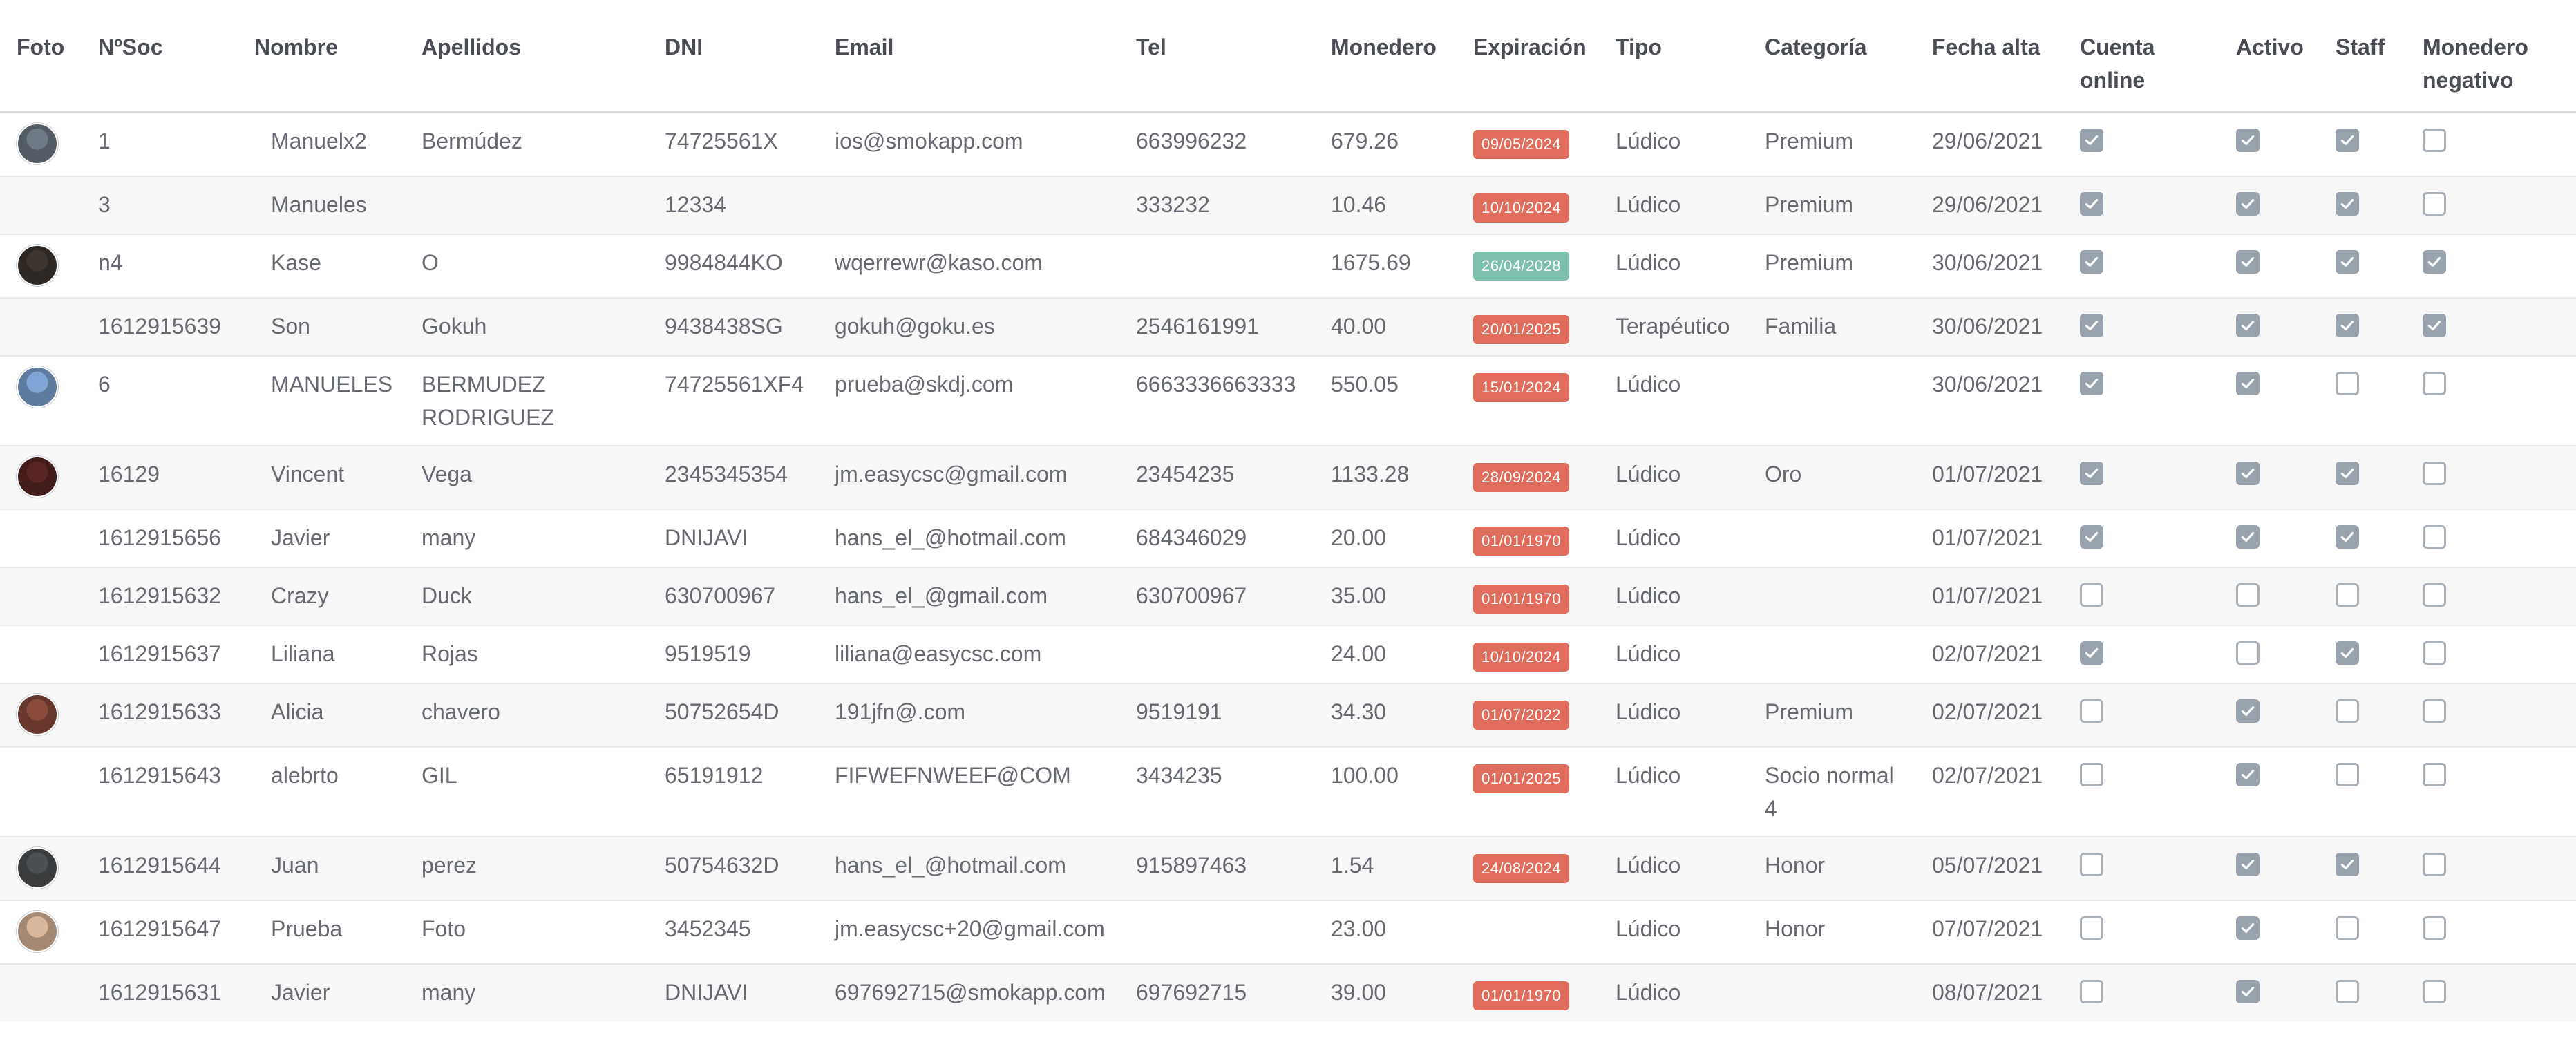 The image size is (2576, 1060). What do you see at coordinates (733, 56) in the screenshot?
I see `column-header-dni: DNI` at bounding box center [733, 56].